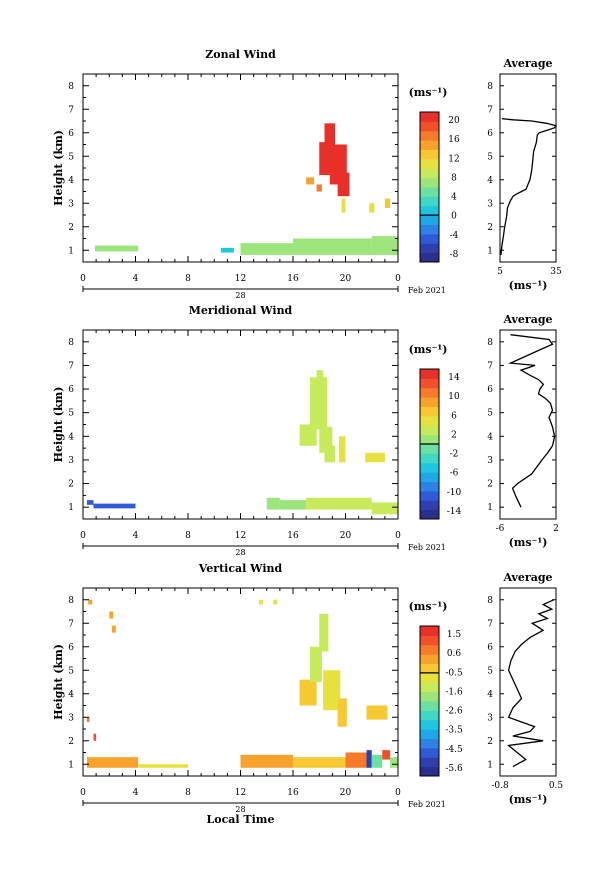  Describe the element at coordinates (454, 236) in the screenshot. I see `colorbar-tick-label: -4` at that location.